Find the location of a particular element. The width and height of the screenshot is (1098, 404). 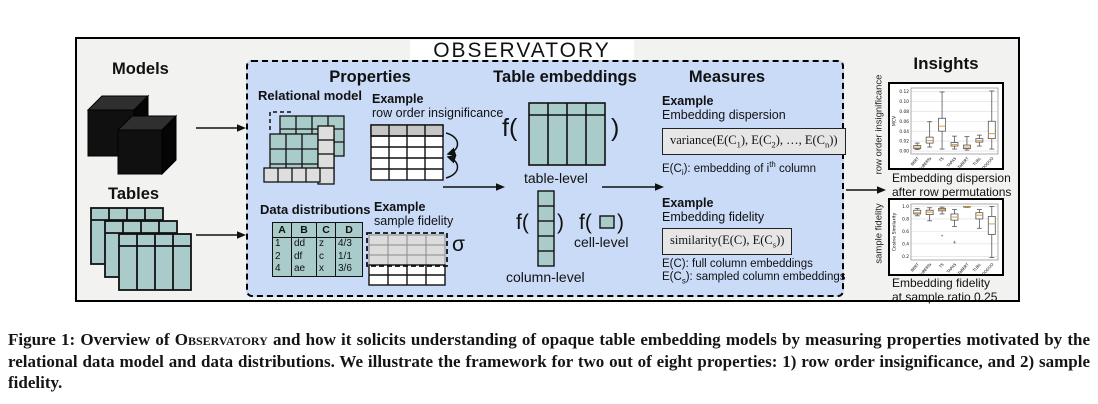

svg-text: 0.2 is located at coordinates (905, 257).